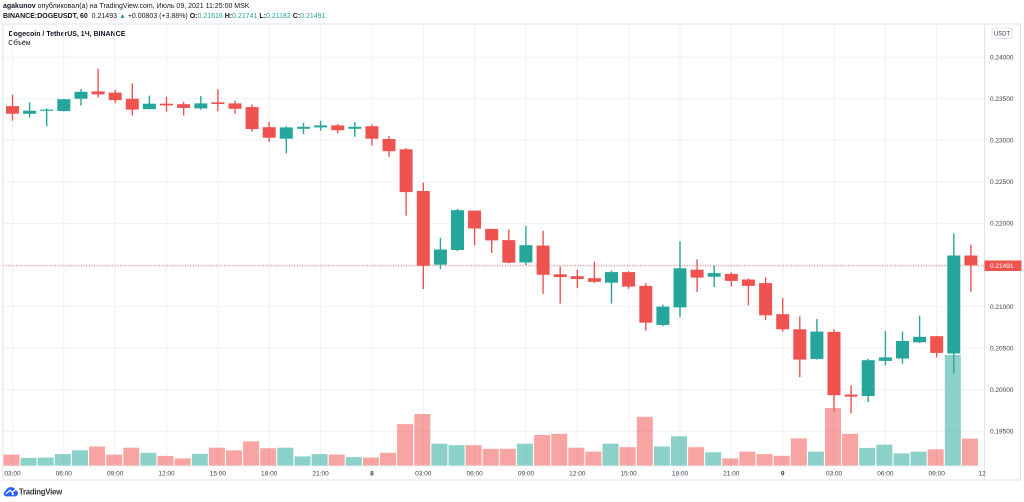 Image resolution: width=1024 pixels, height=502 pixels. Describe the element at coordinates (1002, 348) in the screenshot. I see `svg-text: 0.20500` at that location.